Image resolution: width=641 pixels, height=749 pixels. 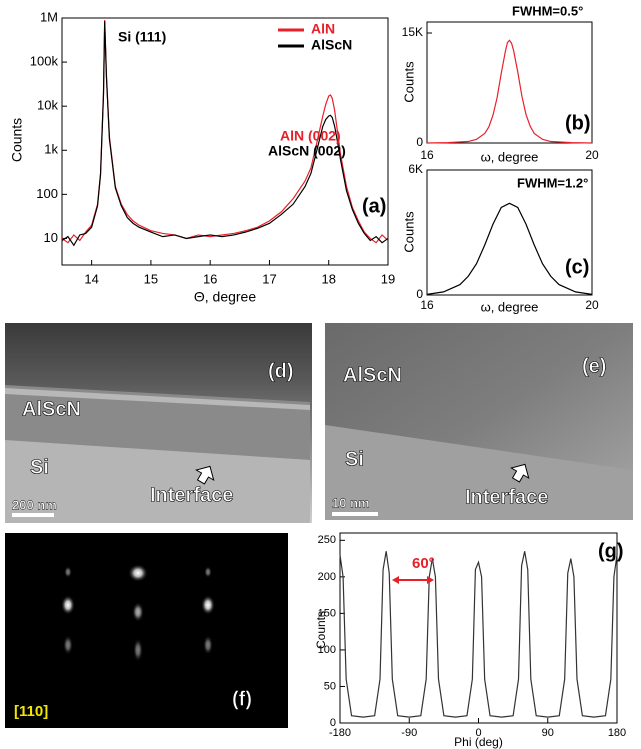 I want to click on x-tick-label: -90, so click(x=409, y=733).